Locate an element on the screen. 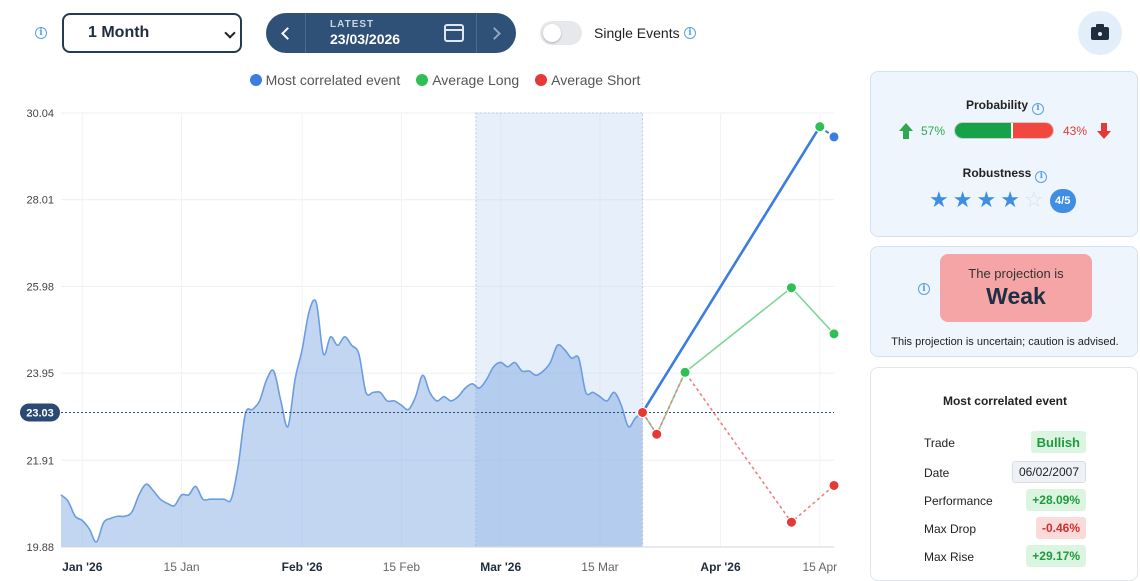 This screenshot has width=1140, height=581. probability-info-icon: i is located at coordinates (1038, 108).